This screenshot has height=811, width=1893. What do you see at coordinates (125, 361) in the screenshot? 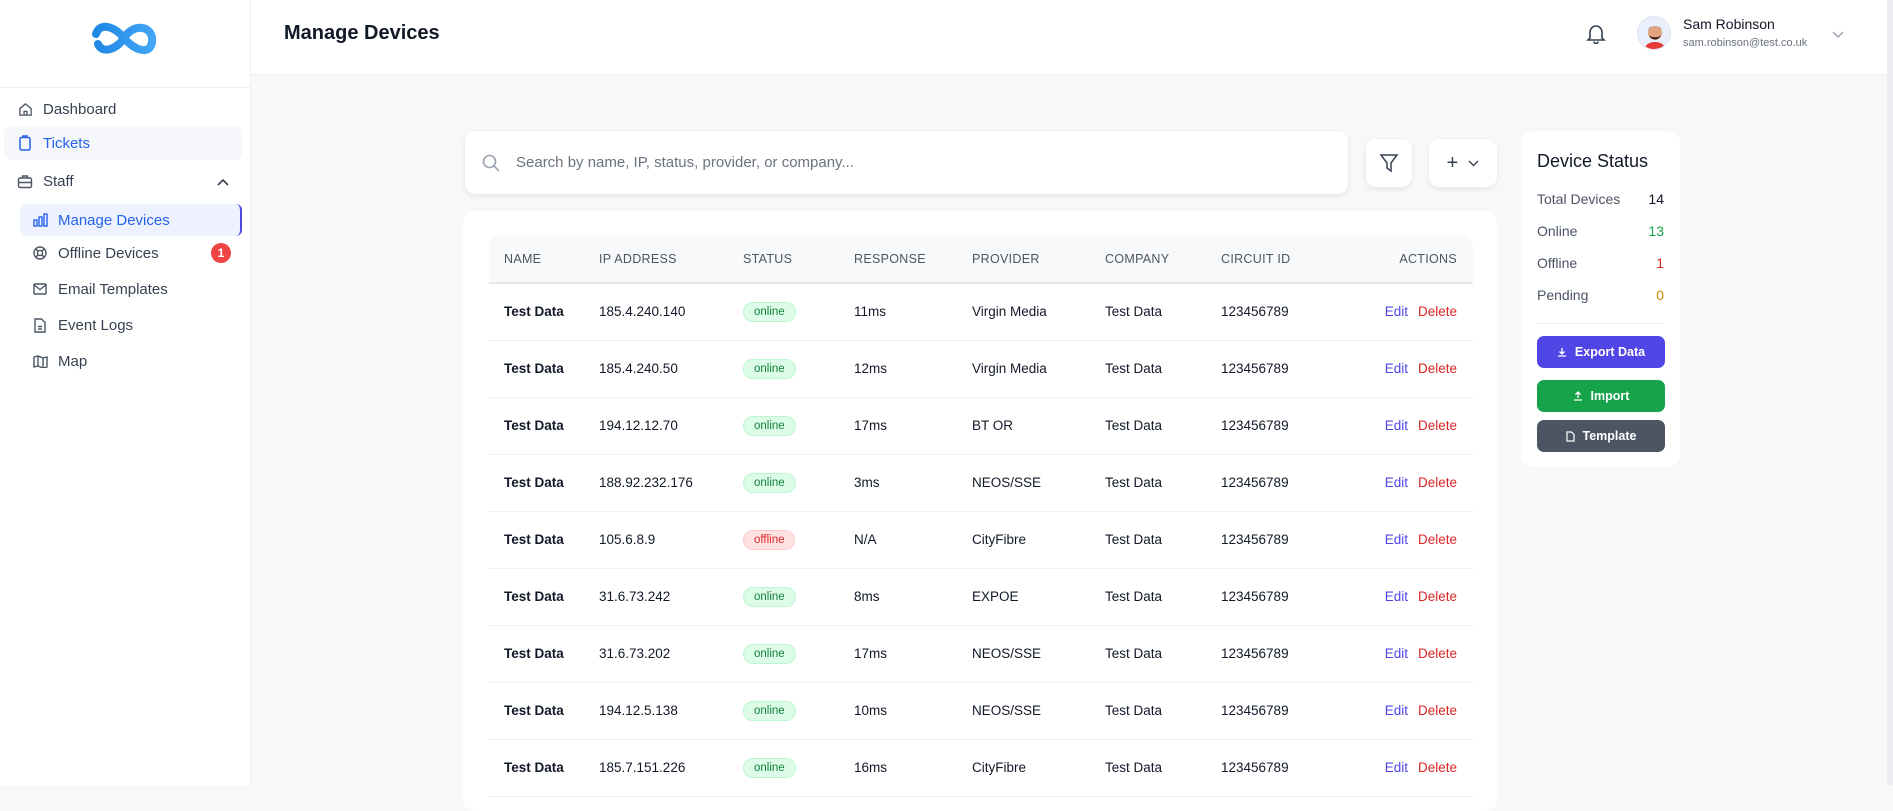
I see `sidebar-item-map: Map` at bounding box center [125, 361].